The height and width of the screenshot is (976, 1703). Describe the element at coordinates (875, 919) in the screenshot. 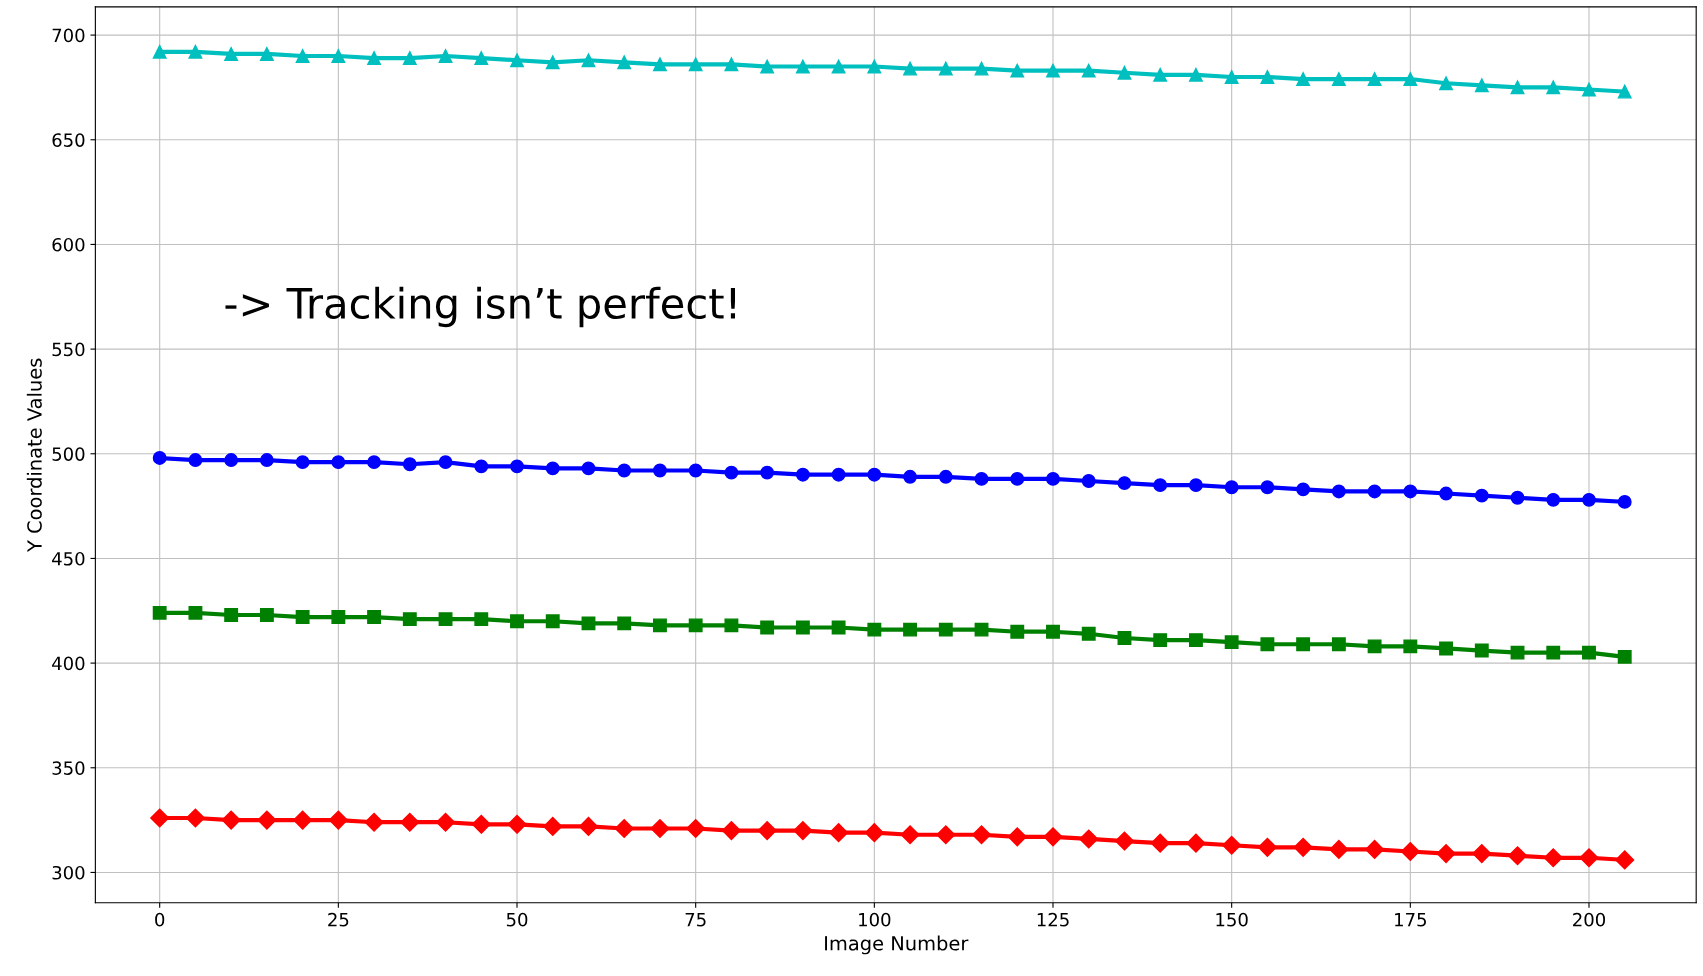

I see `x-tick-label: 100` at that location.